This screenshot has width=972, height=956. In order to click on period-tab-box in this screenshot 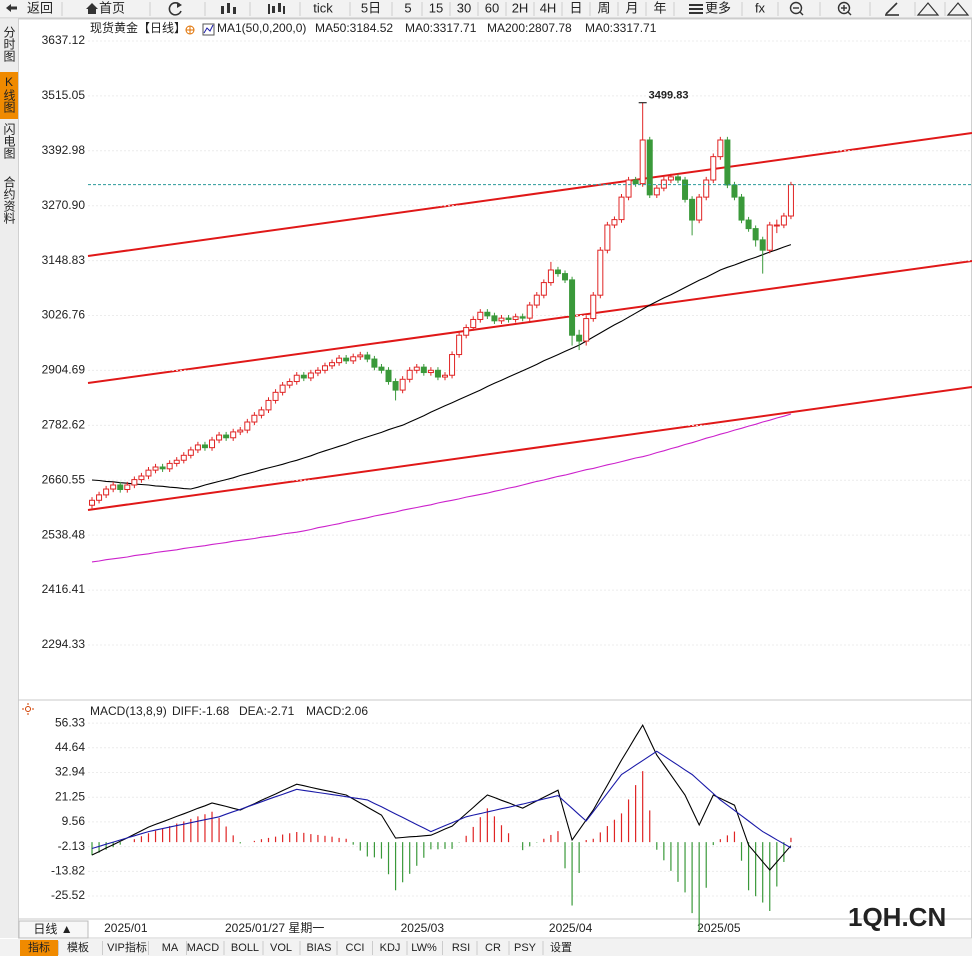, I will do `click(53, 929)`.